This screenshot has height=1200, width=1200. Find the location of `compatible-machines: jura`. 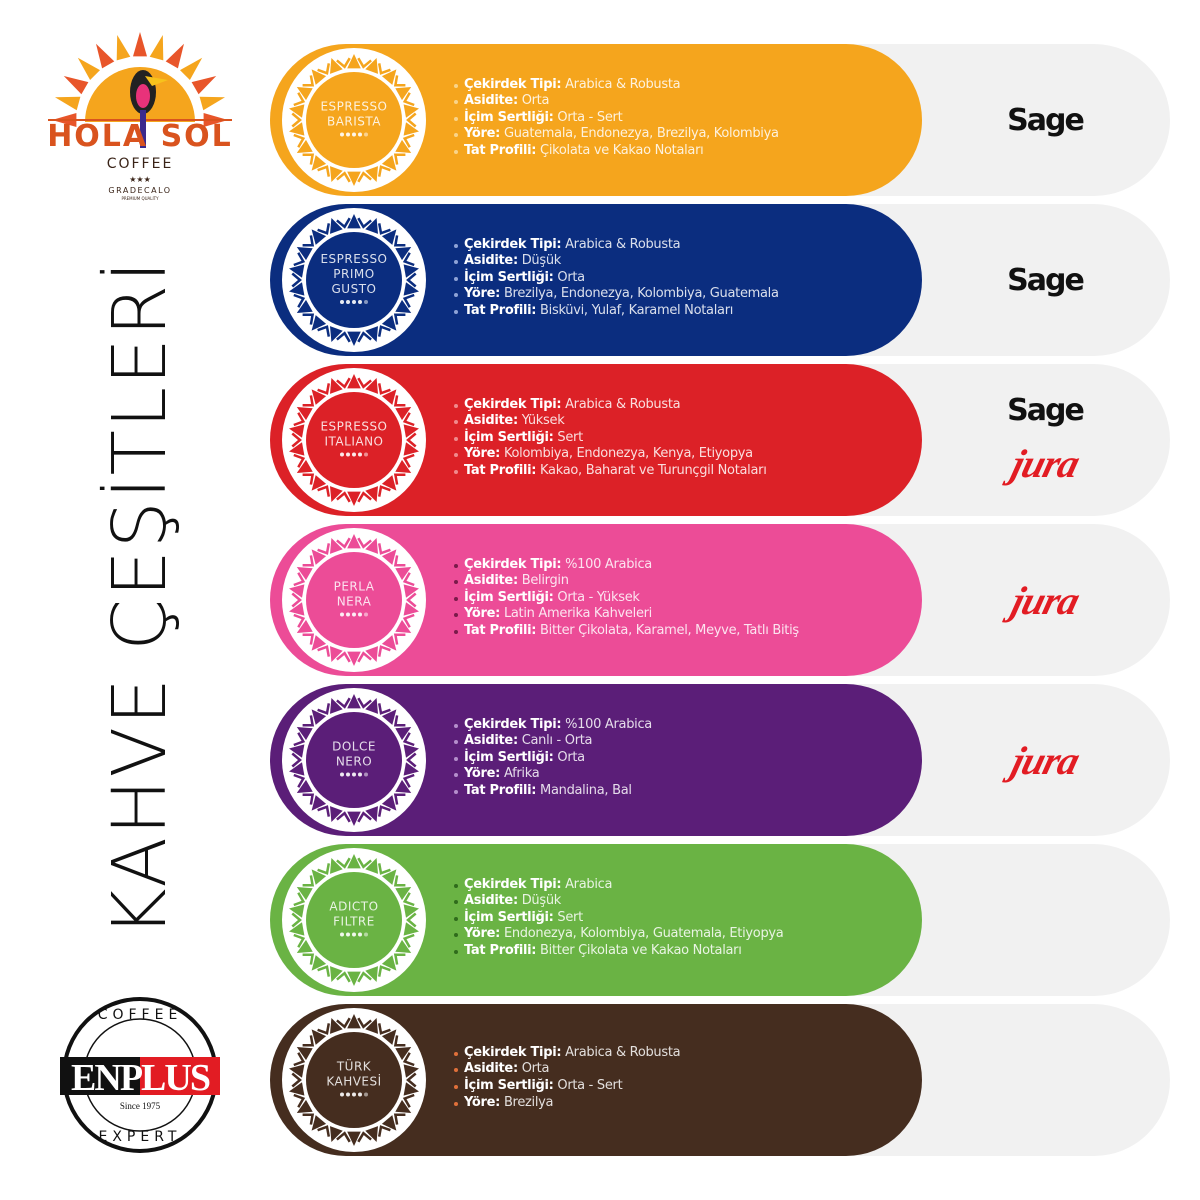

compatible-machines: jura is located at coordinates (1045, 760).